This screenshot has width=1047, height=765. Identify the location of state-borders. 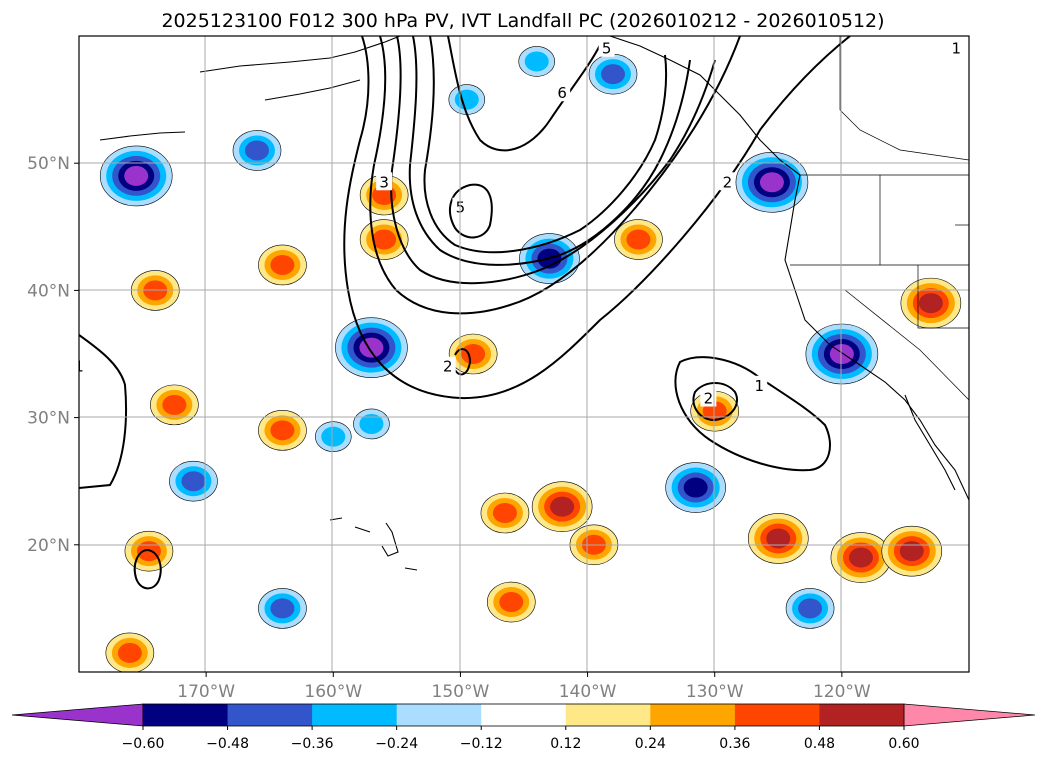
(879, 218).